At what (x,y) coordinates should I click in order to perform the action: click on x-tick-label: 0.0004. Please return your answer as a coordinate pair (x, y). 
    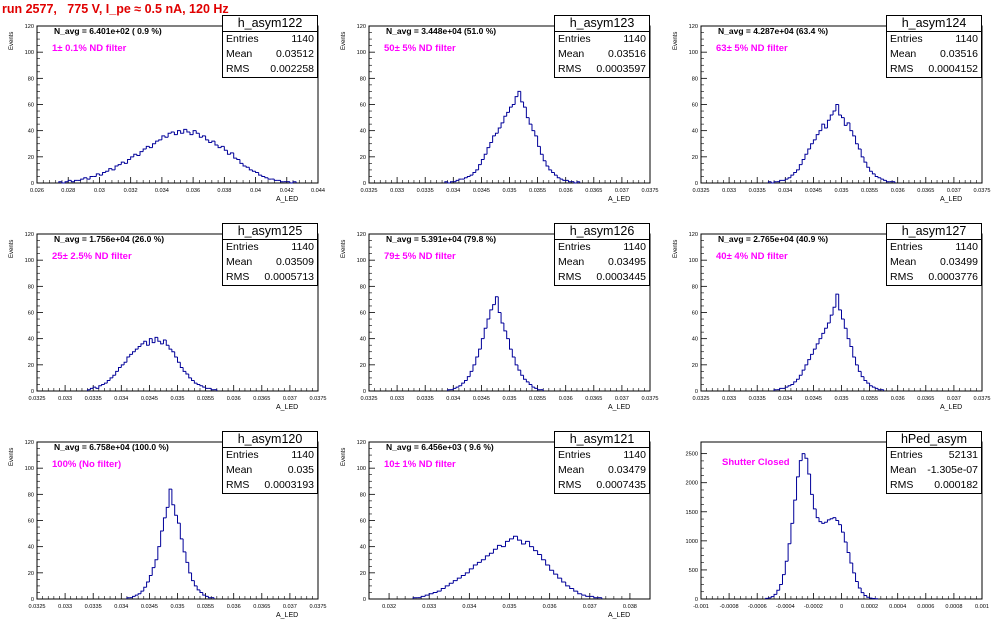
    Looking at the image, I should click on (897, 607).